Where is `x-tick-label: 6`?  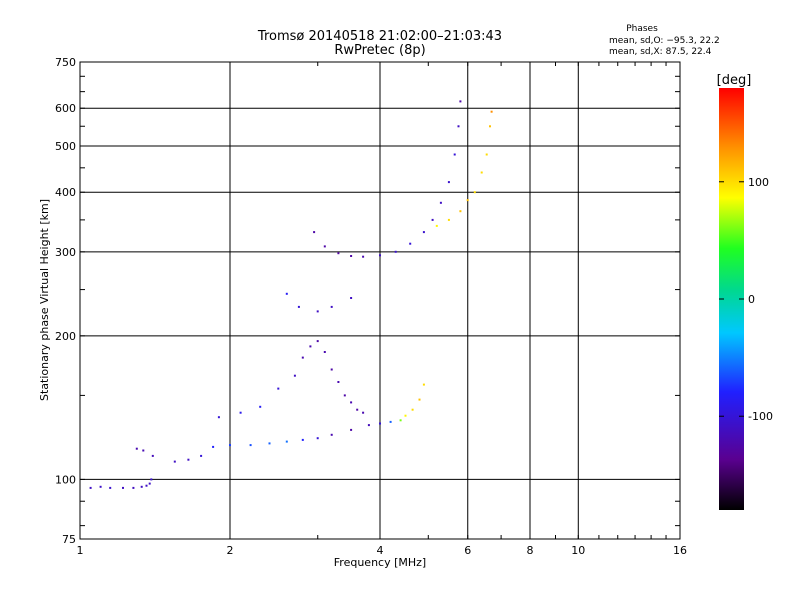 x-tick-label: 6 is located at coordinates (467, 550).